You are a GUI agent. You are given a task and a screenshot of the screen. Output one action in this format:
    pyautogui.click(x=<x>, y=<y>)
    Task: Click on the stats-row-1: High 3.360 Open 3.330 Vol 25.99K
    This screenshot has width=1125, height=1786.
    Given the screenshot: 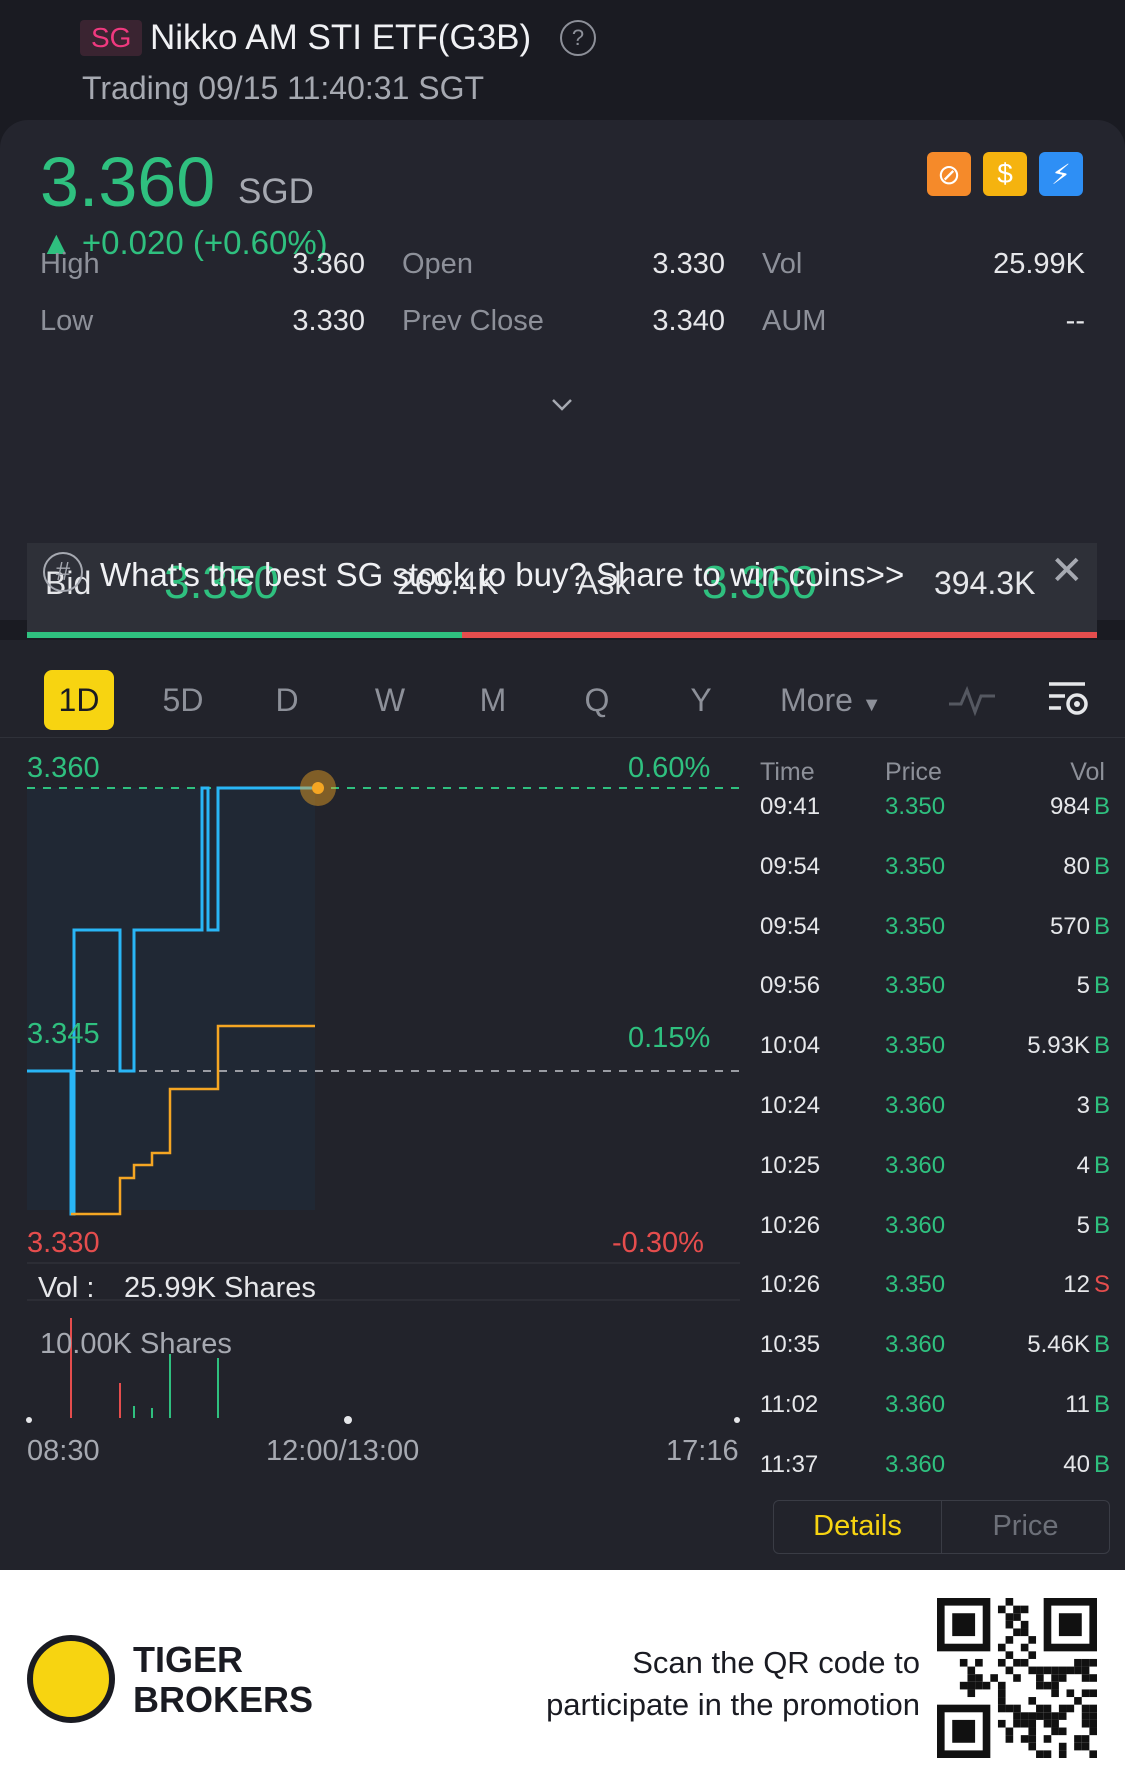 What is the action you would take?
    pyautogui.click(x=562, y=270)
    